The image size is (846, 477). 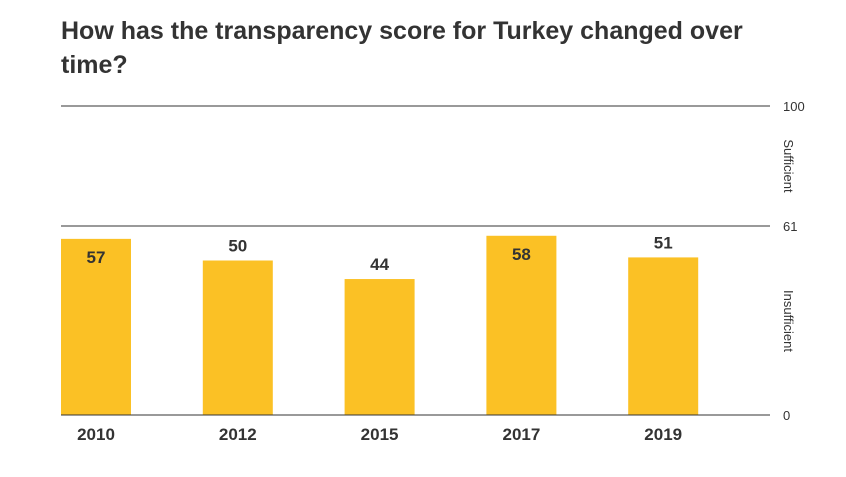 I want to click on y-tick-label: 0, so click(x=786, y=415).